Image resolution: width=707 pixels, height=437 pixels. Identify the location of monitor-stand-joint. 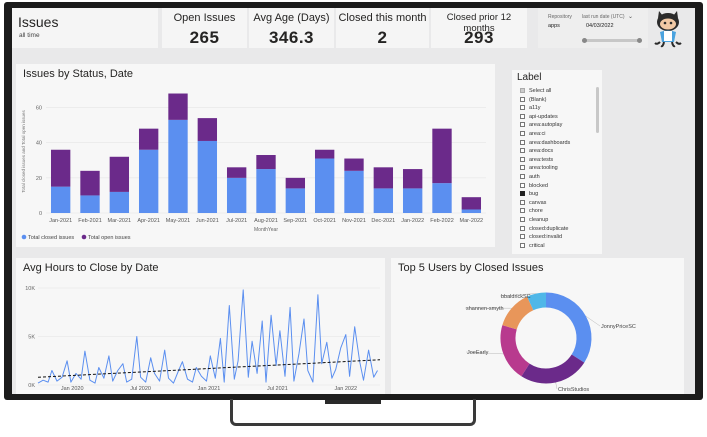
(353, 402).